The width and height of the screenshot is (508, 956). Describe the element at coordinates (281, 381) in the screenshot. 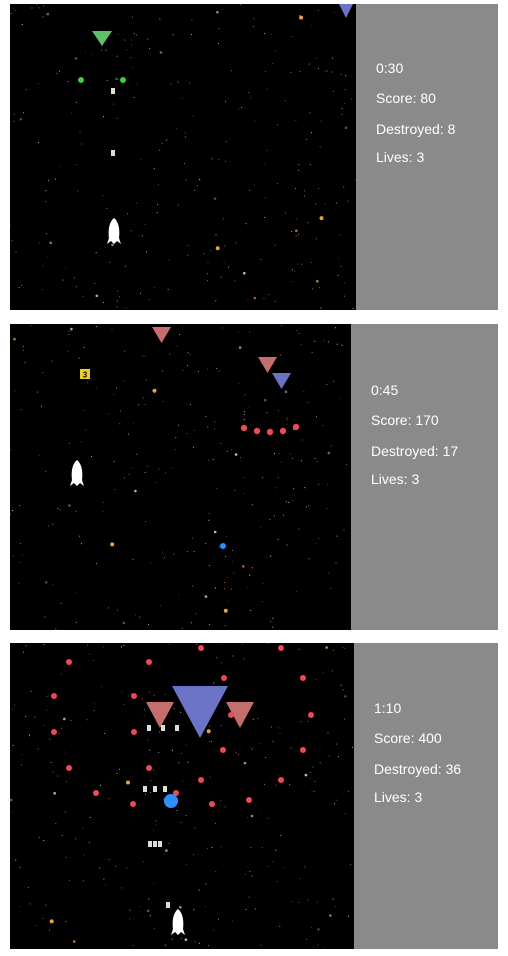

I see `blue-triangle-enemy-icon` at that location.